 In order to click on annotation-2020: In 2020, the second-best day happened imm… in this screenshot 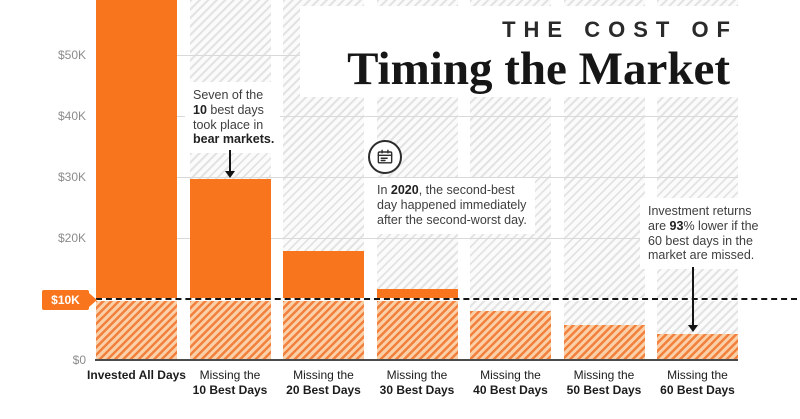, I will do `click(453, 206)`.